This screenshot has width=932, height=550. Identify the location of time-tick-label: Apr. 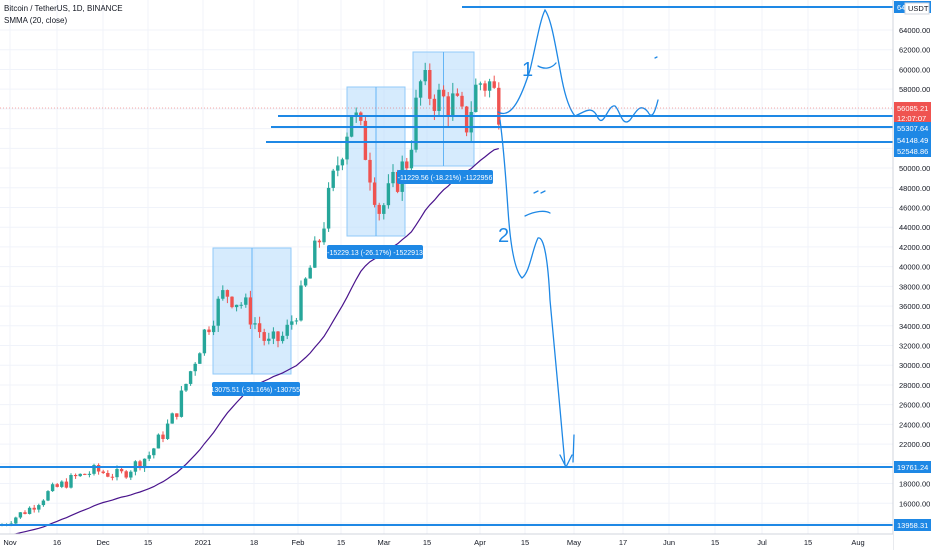
(480, 542).